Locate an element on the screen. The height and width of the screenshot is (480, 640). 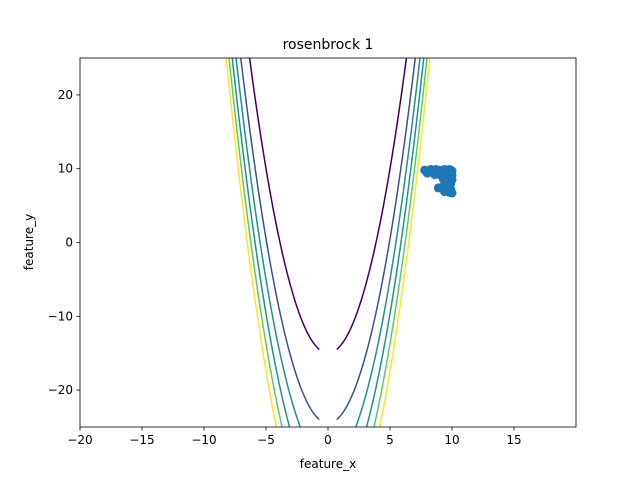
x-tick-label: 15 is located at coordinates (513, 440).